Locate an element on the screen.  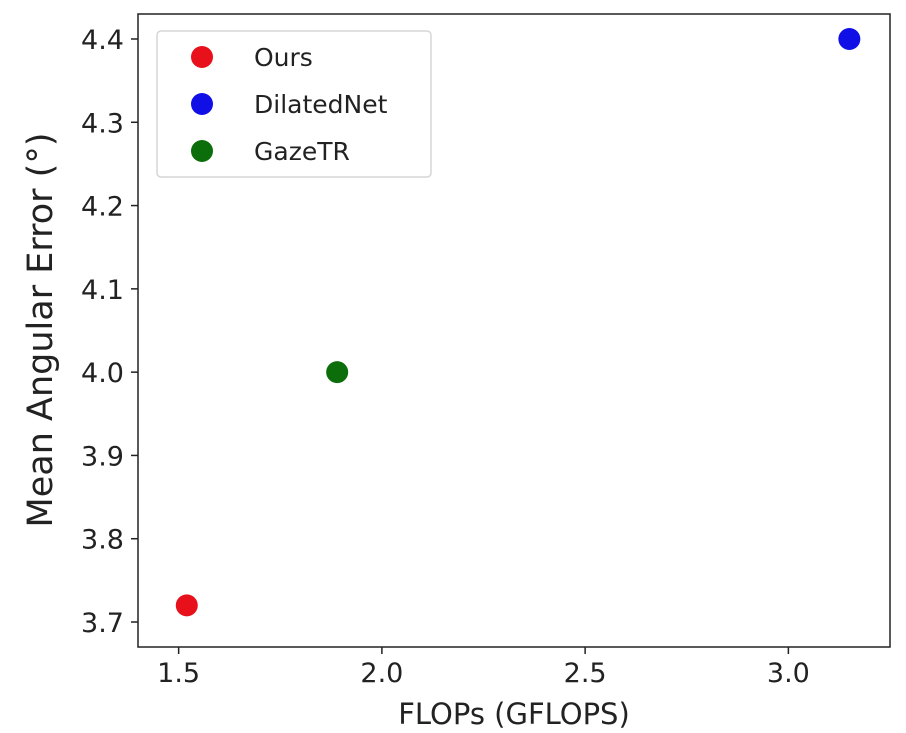
point-gazetr is located at coordinates (337, 372).